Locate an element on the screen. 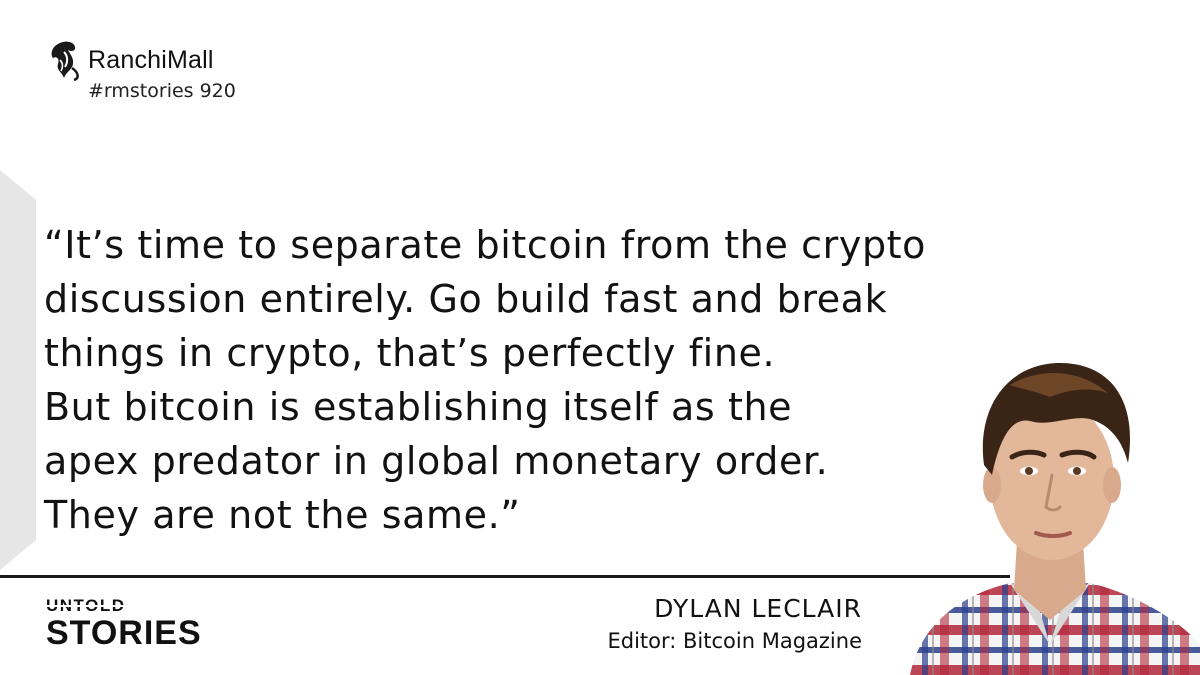  left-accent-shape is located at coordinates (18, 370).